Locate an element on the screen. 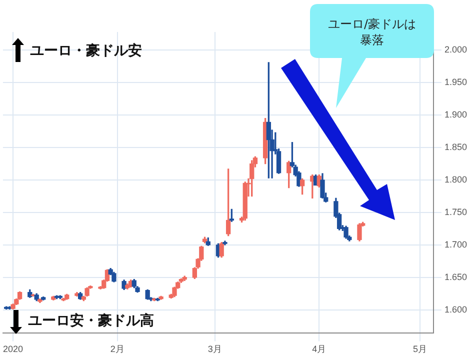 This screenshot has width=472, height=362. x-tick-label: 4月 is located at coordinates (319, 349).